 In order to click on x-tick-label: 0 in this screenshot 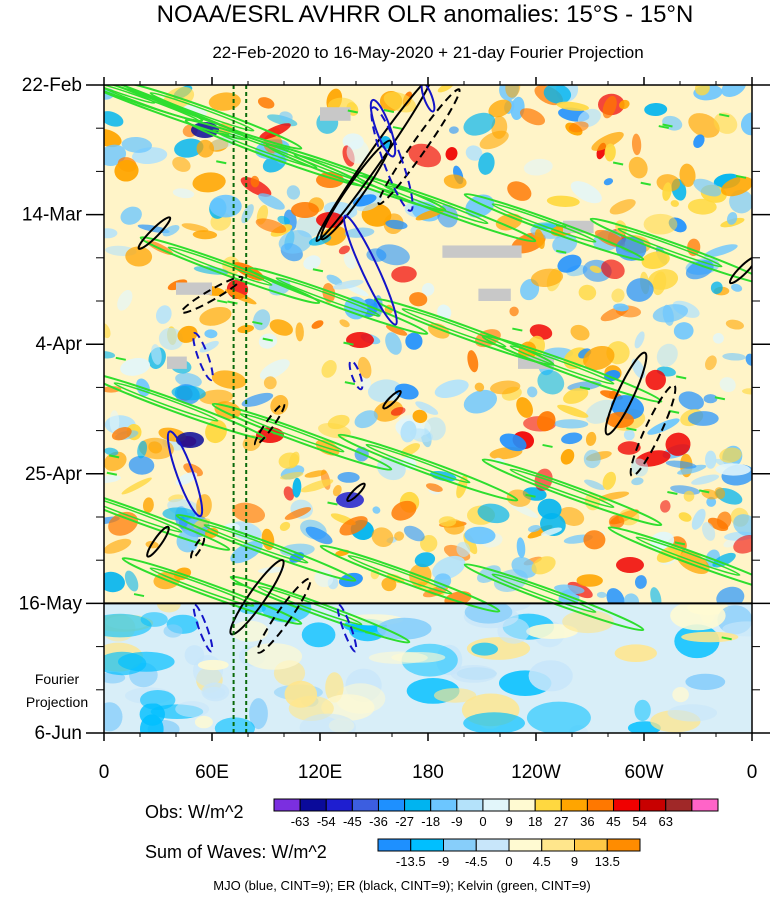, I will do `click(752, 772)`.